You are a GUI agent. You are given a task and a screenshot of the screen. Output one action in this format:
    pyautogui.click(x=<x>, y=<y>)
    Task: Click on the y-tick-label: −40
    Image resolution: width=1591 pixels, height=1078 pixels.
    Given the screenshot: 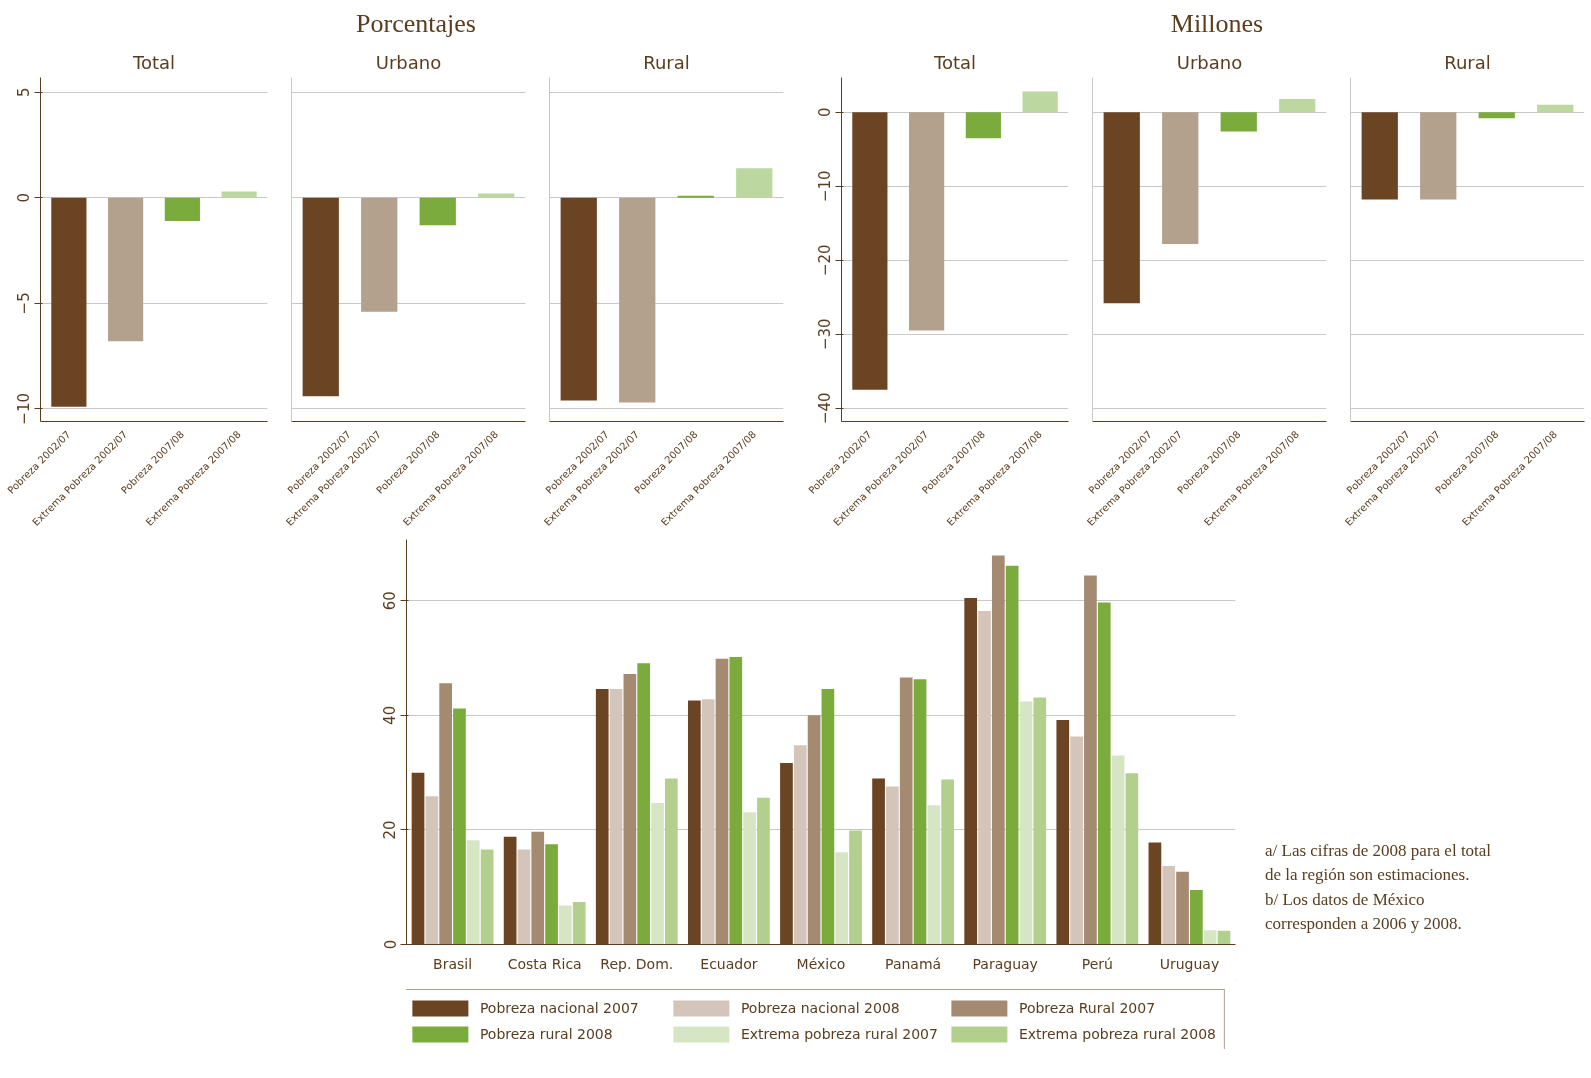 What is the action you would take?
    pyautogui.click(x=825, y=408)
    